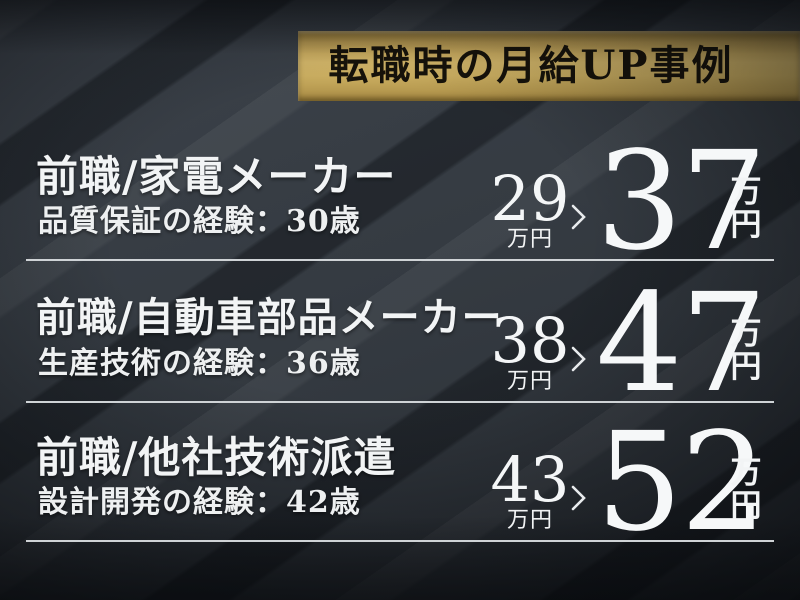 This screenshot has height=600, width=800. I want to click on salary-before: 43 万円, so click(530, 487).